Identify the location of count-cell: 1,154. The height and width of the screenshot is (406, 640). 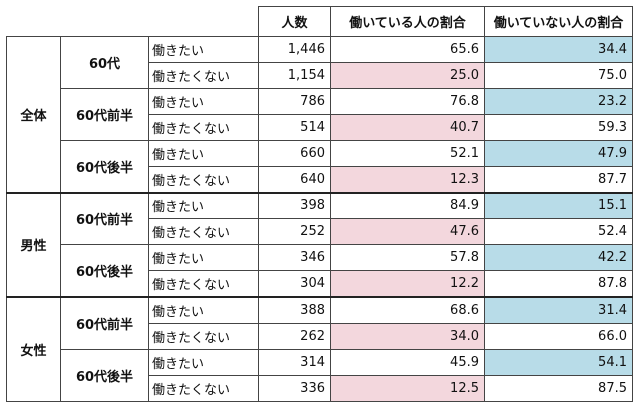
(294, 75).